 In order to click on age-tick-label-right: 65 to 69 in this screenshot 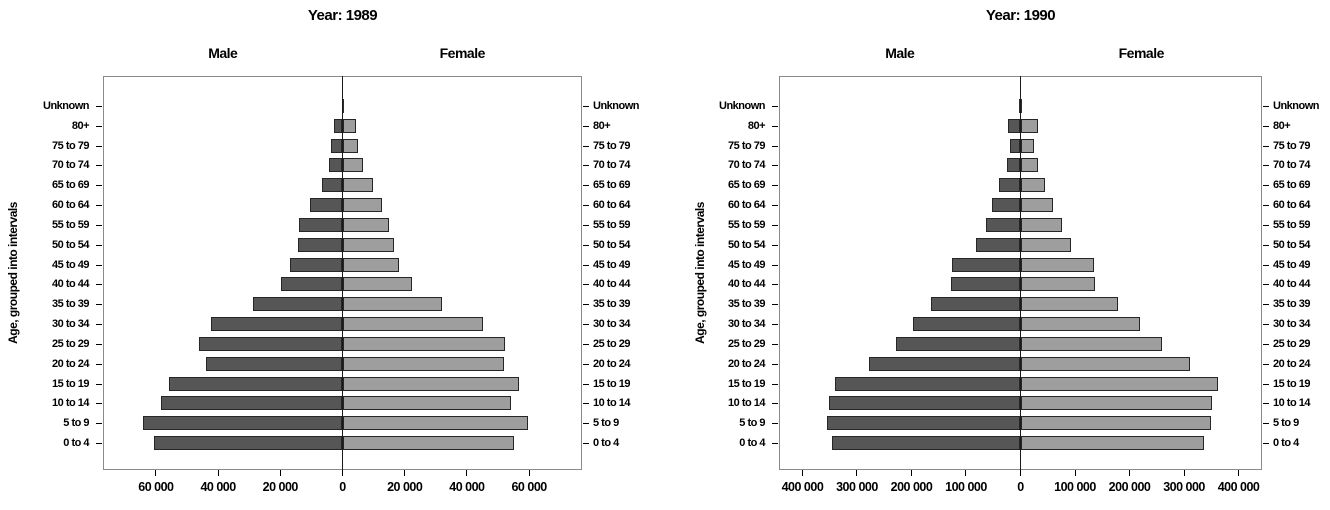, I will do `click(1291, 185)`.